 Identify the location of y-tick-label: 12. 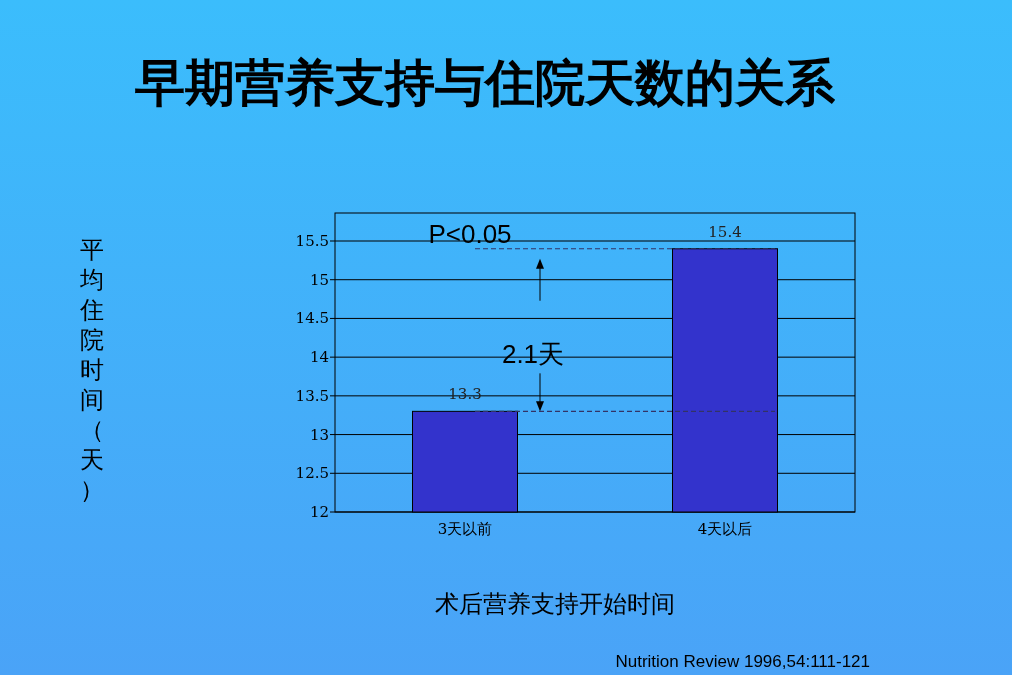
(319, 512).